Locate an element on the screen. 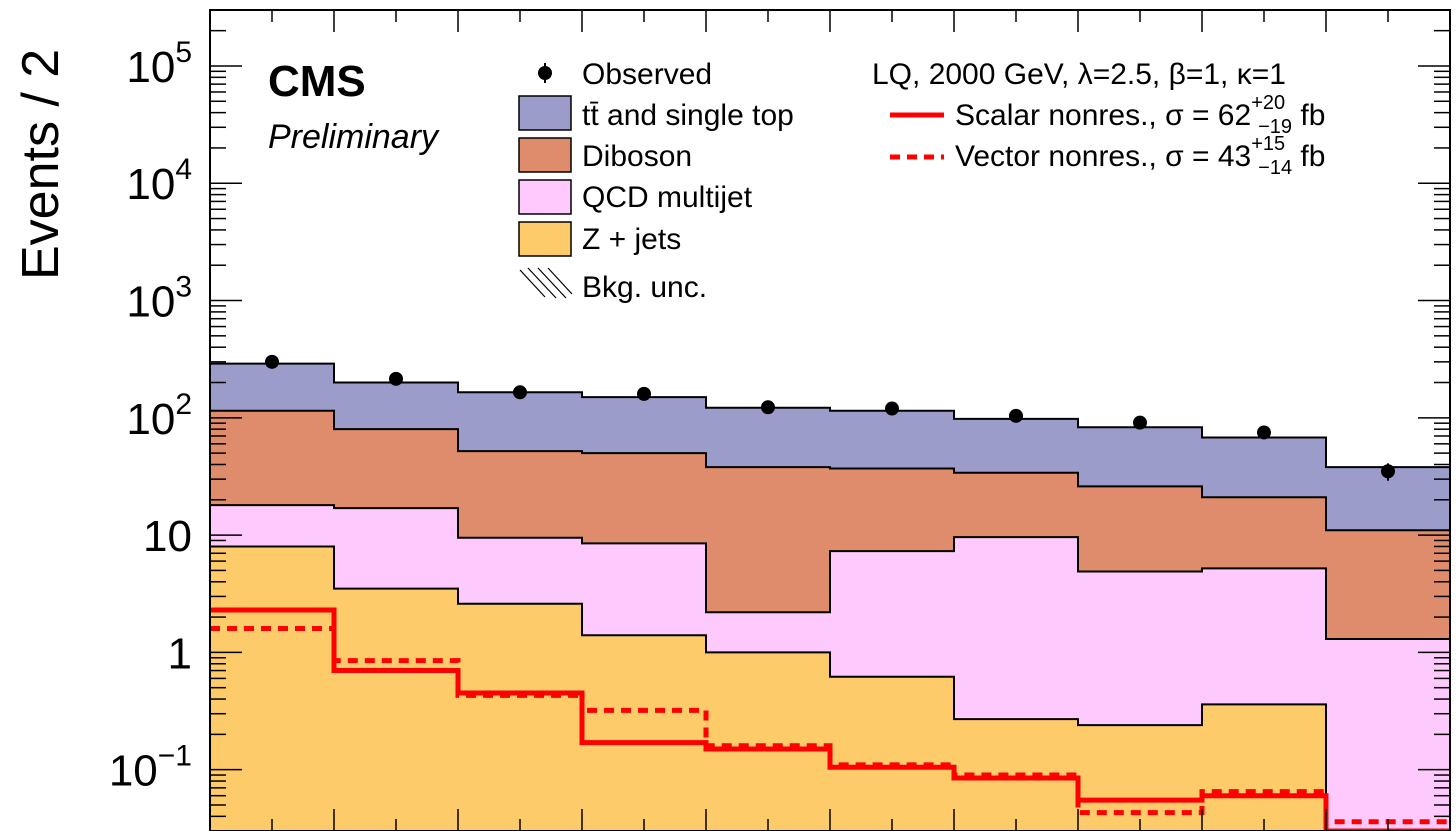 The height and width of the screenshot is (831, 1456). legend-diboson-swatch is located at coordinates (545, 155).